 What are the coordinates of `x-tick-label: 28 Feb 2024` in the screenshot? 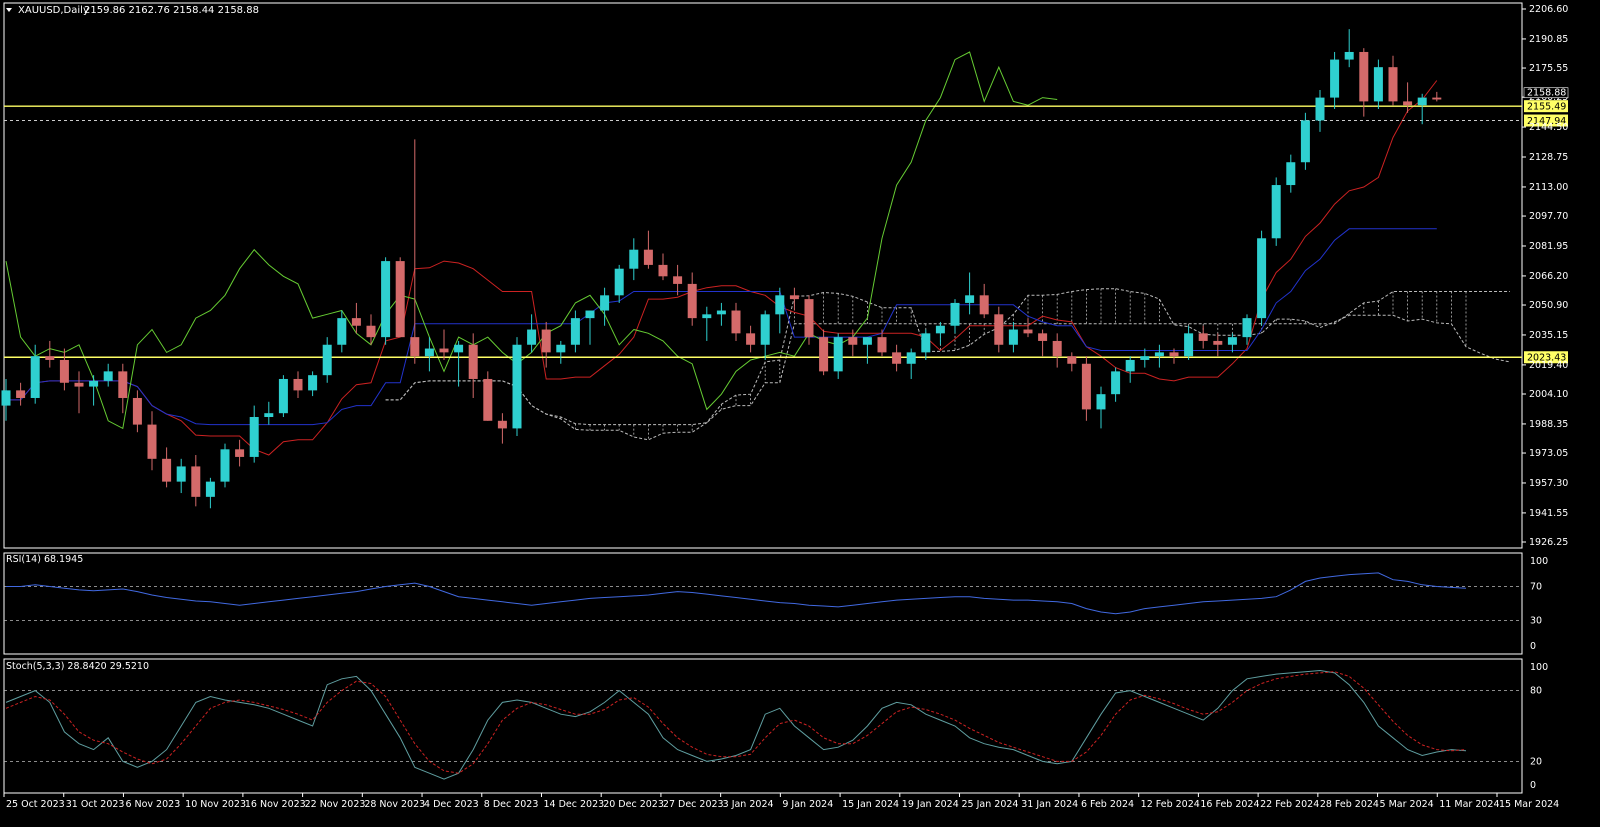 It's located at (1349, 804).